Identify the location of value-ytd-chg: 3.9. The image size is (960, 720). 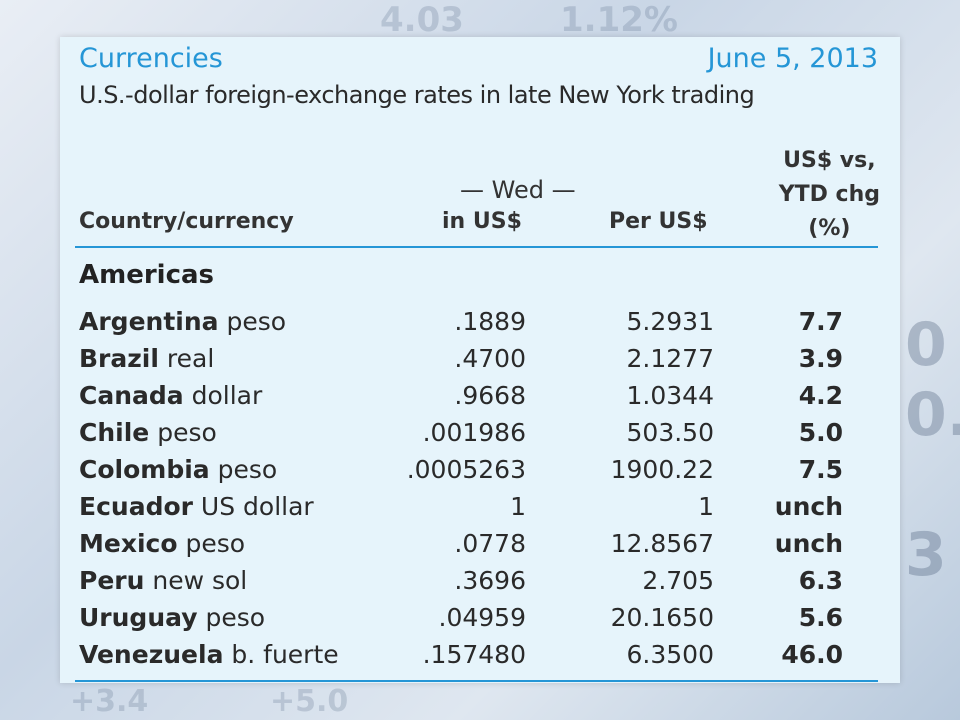
(820, 358).